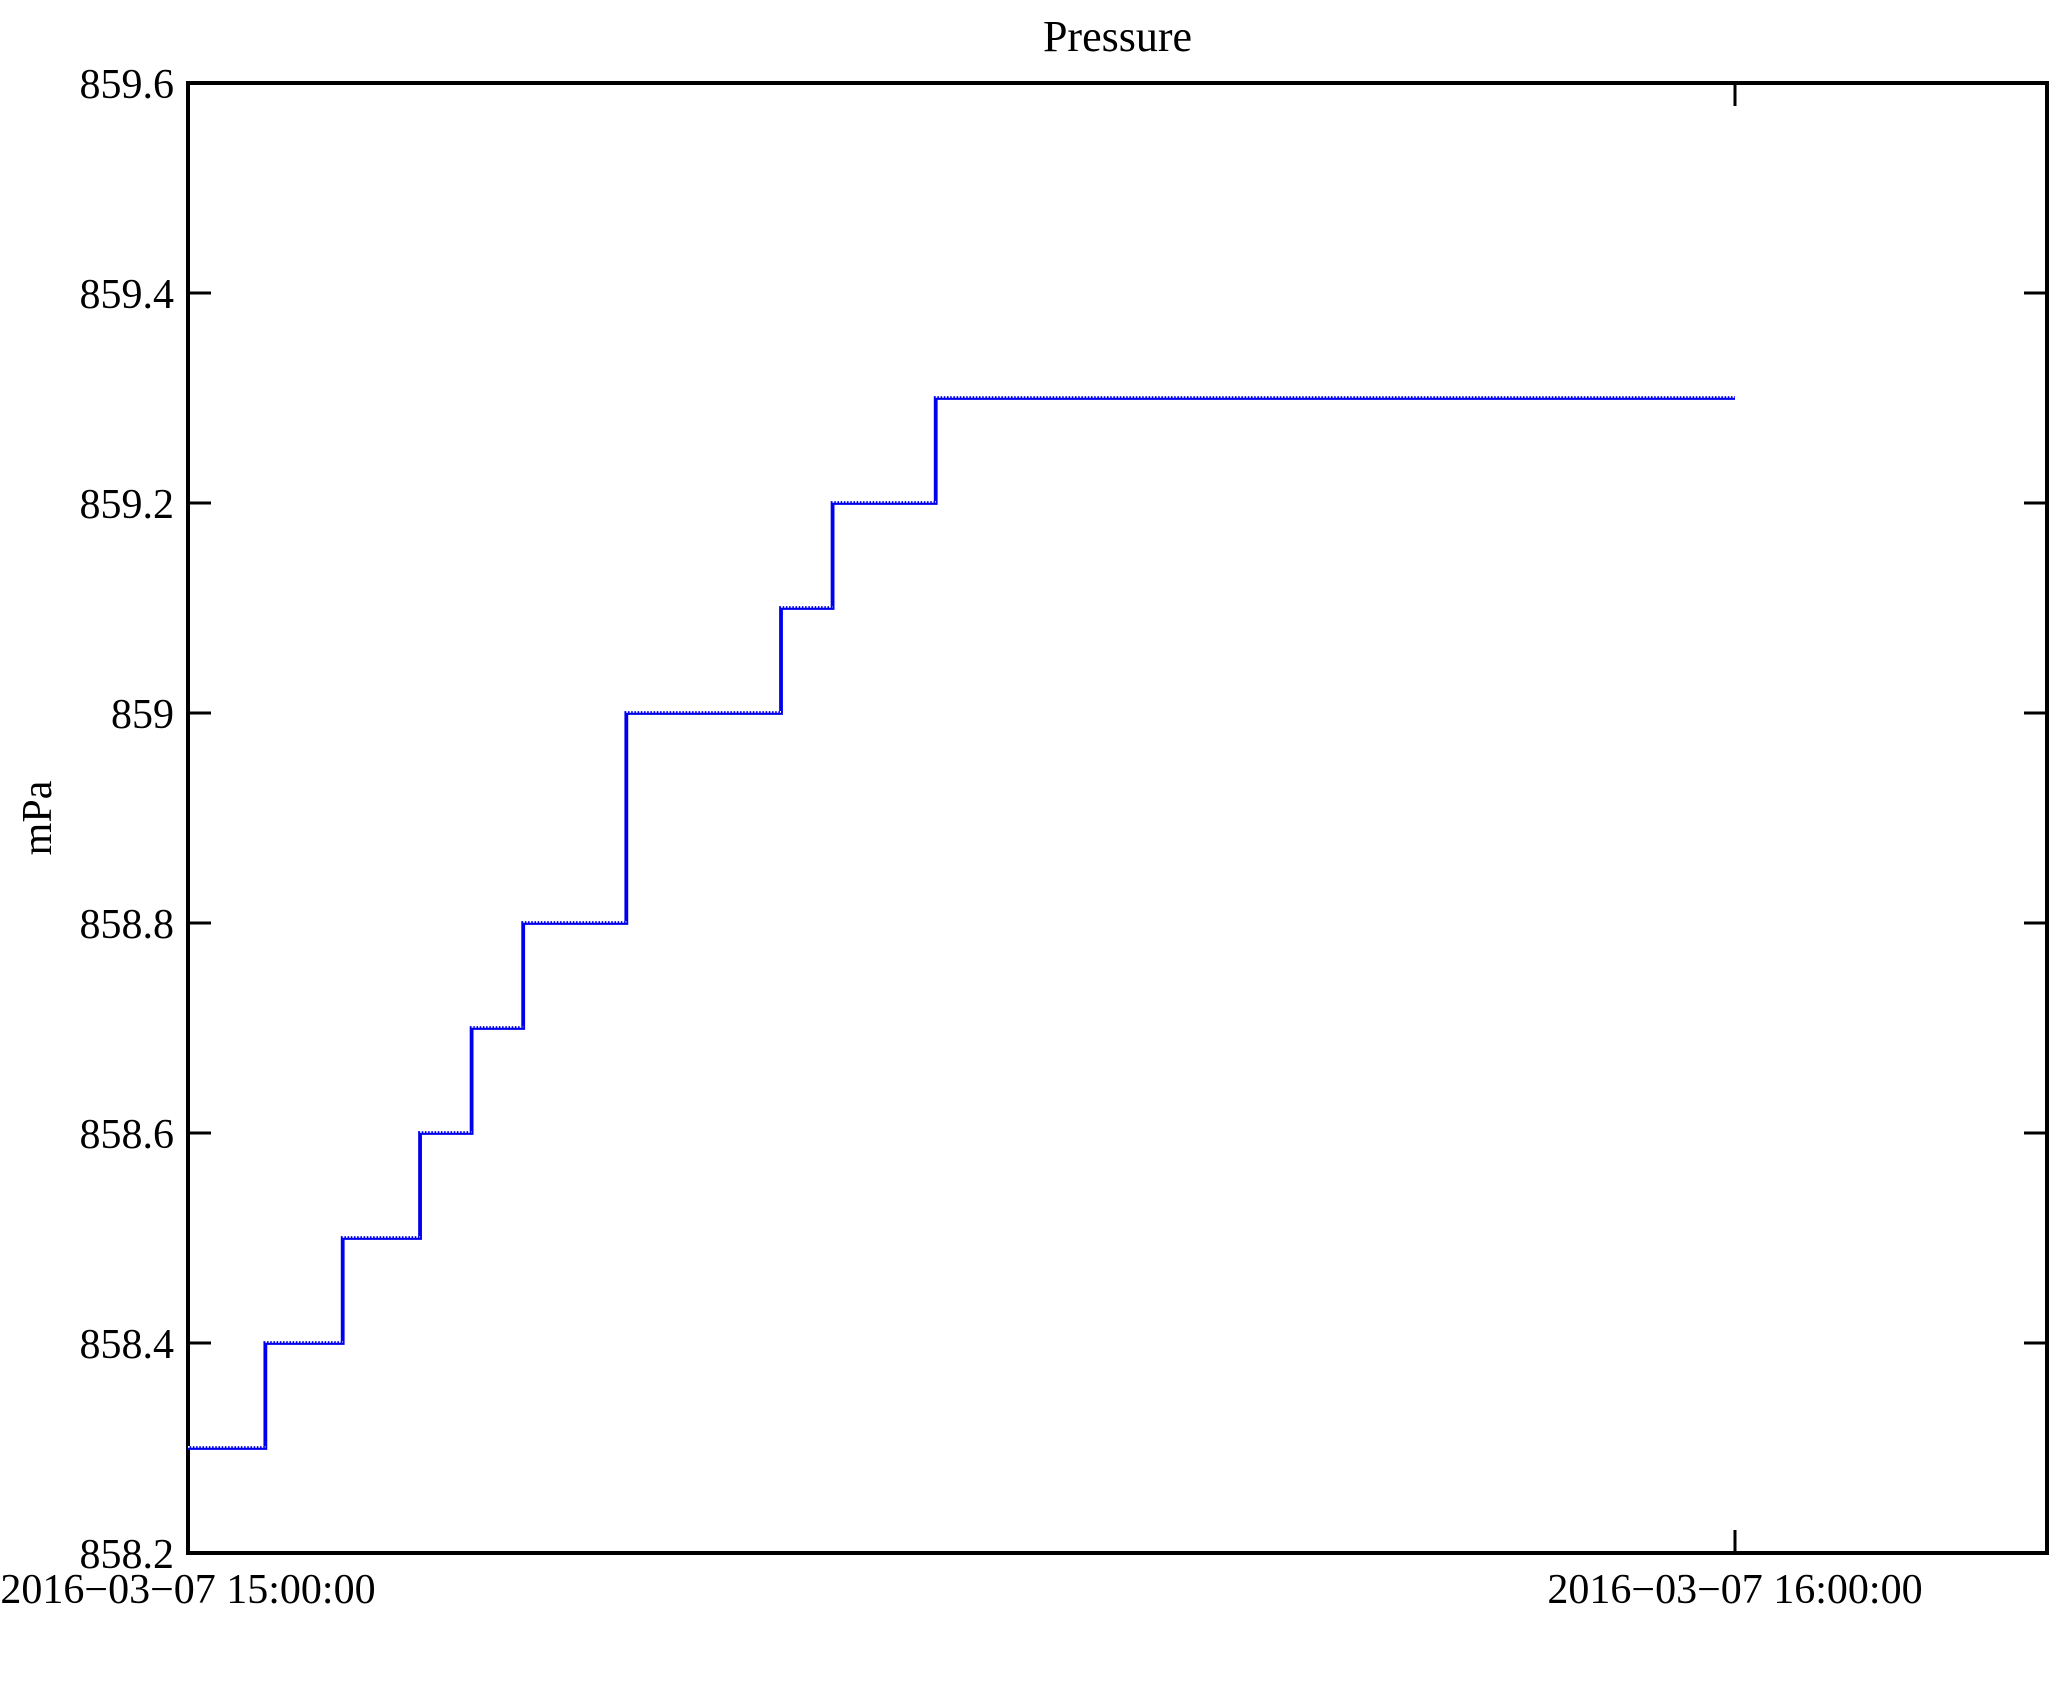 Image resolution: width=2067 pixels, height=1683 pixels. Describe the element at coordinates (127, 925) in the screenshot. I see `y-tick-label: 858.8` at that location.